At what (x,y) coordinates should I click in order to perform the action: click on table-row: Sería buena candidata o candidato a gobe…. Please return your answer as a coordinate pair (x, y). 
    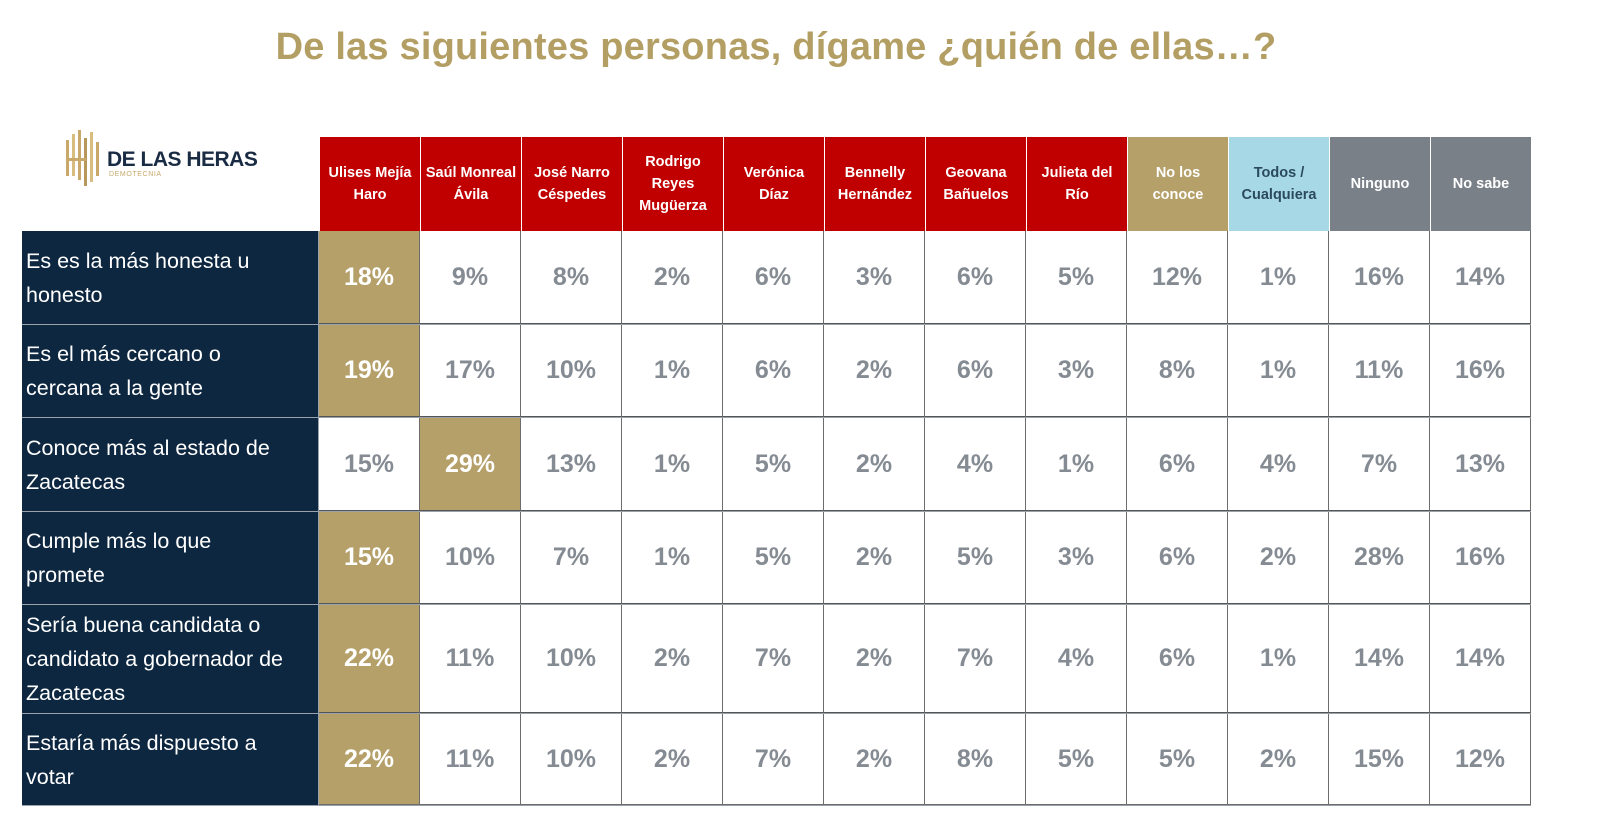
    Looking at the image, I should click on (776, 659).